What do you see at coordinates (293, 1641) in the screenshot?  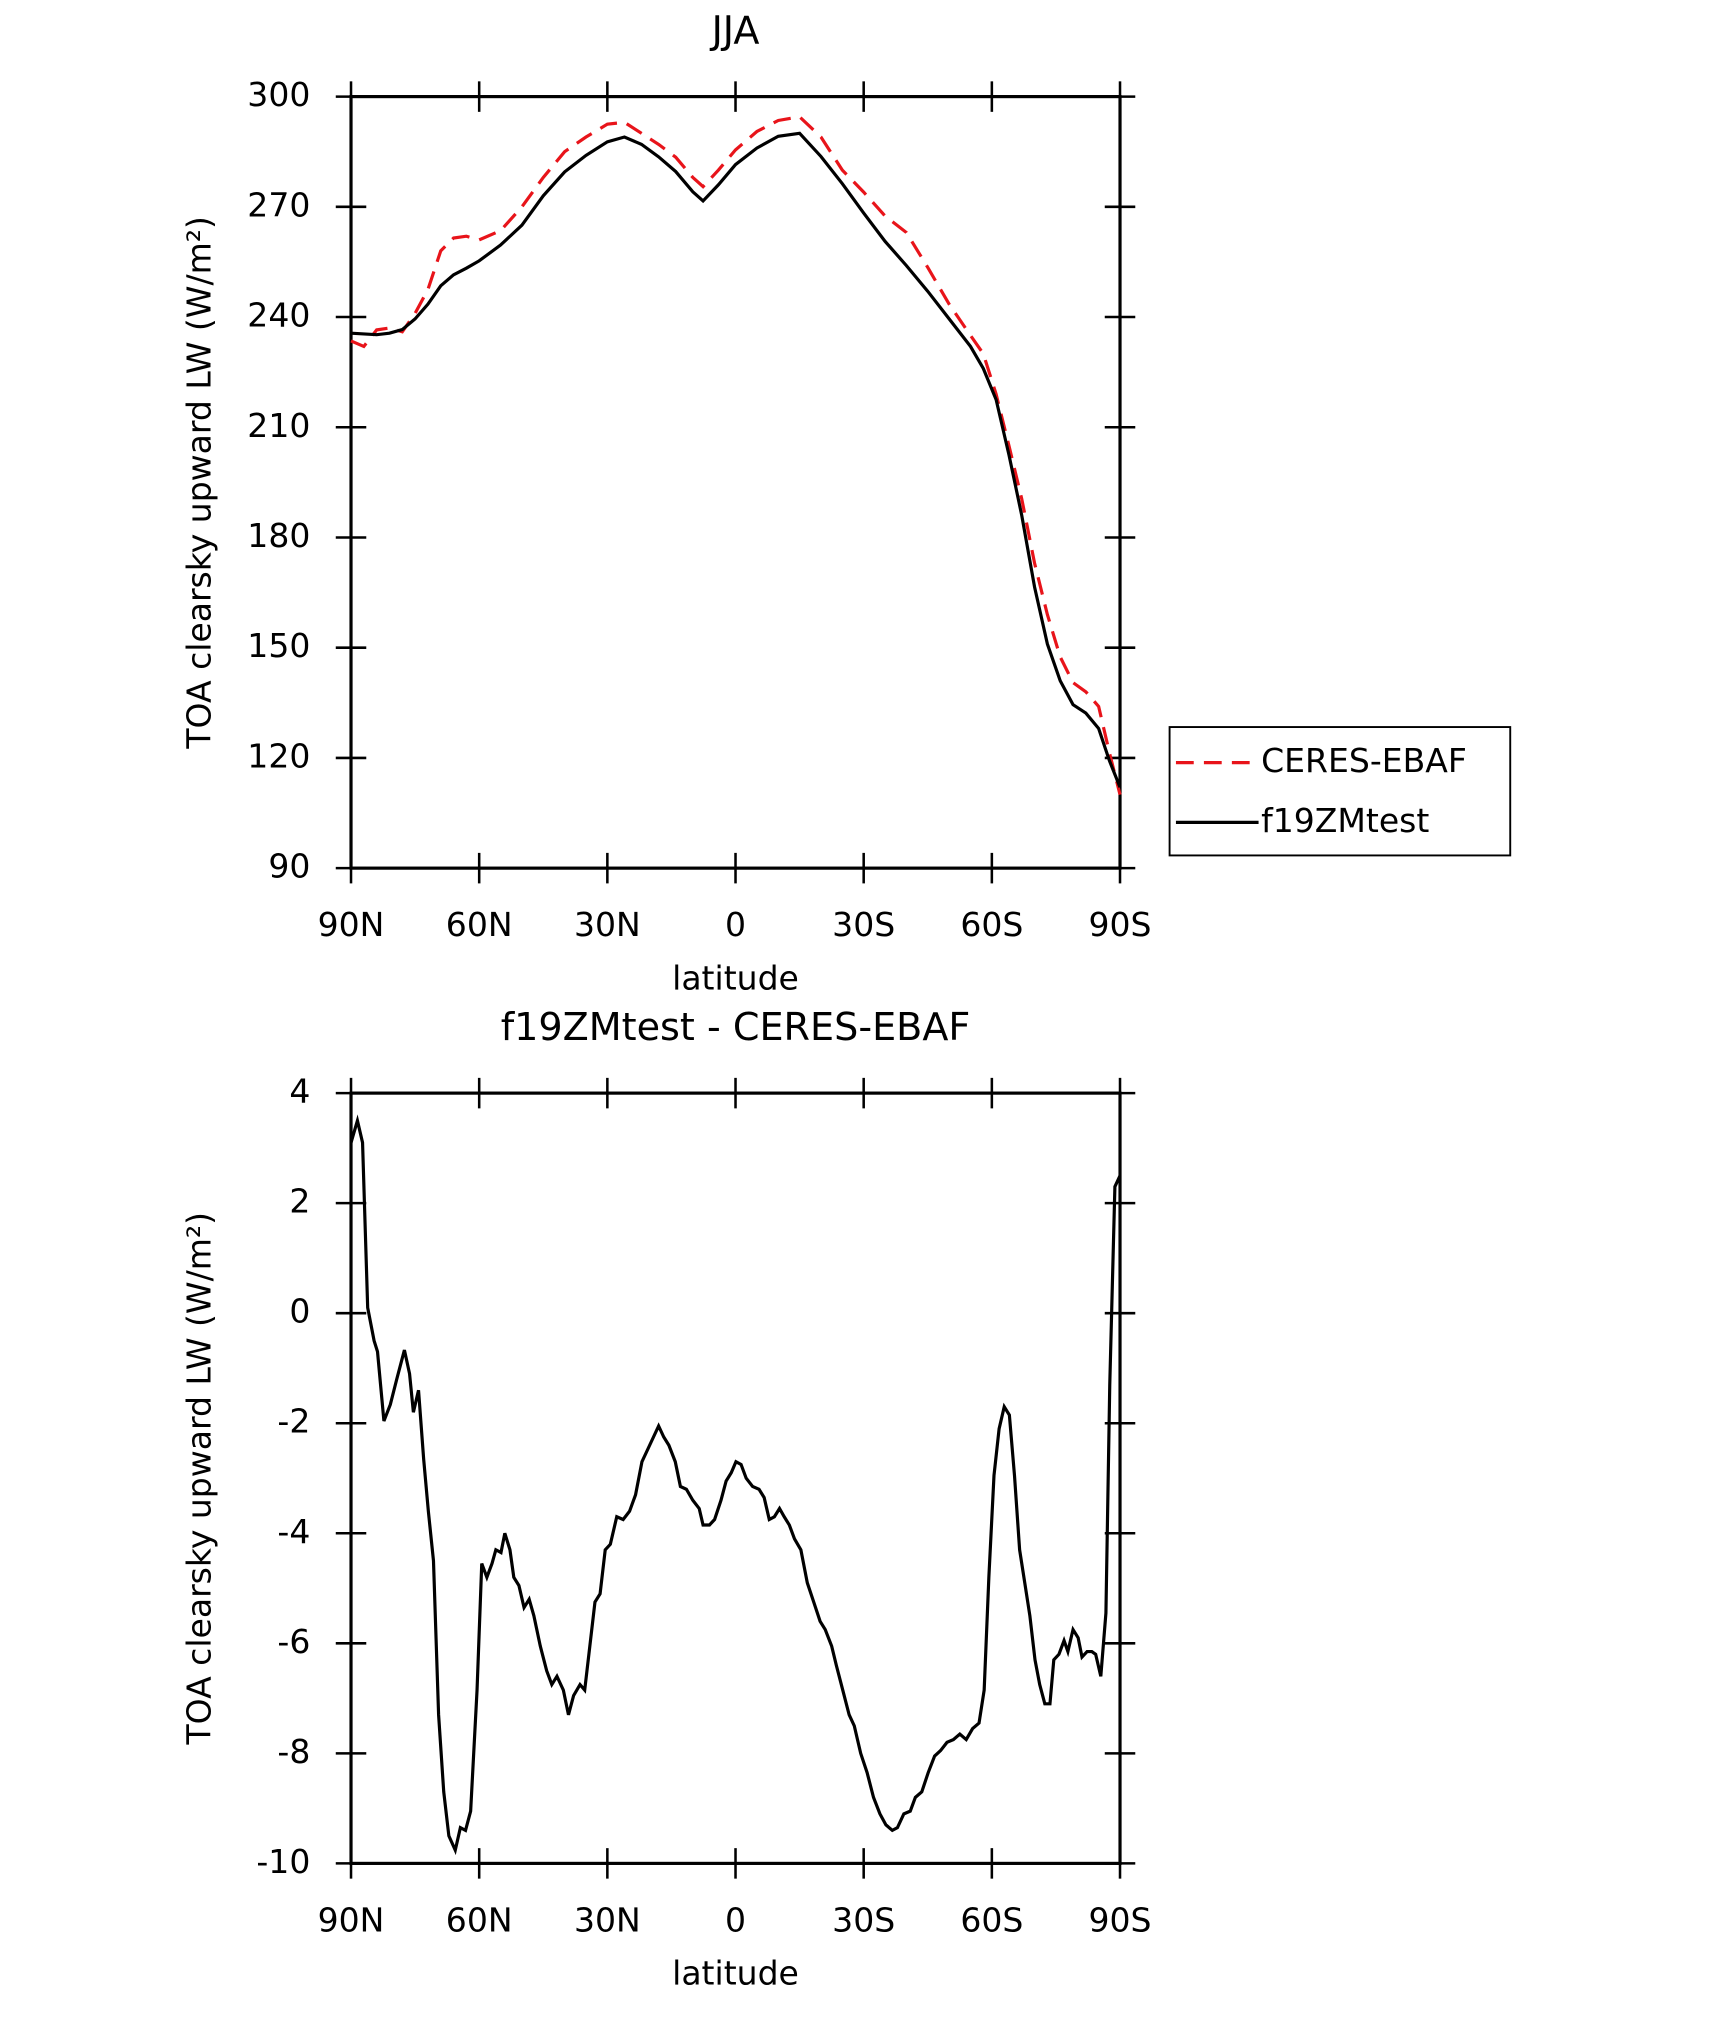 I see `y-tick-label: -6` at bounding box center [293, 1641].